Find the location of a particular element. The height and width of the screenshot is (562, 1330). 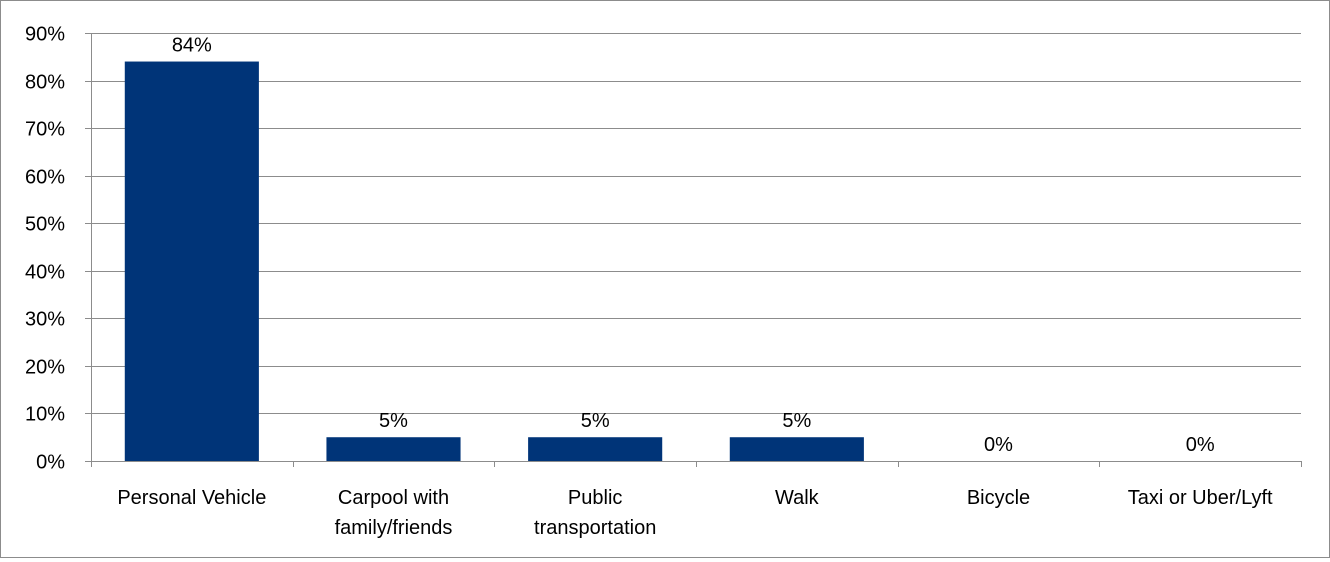

x-tick-label: Taxi or Uber/Lyft is located at coordinates (1200, 498).